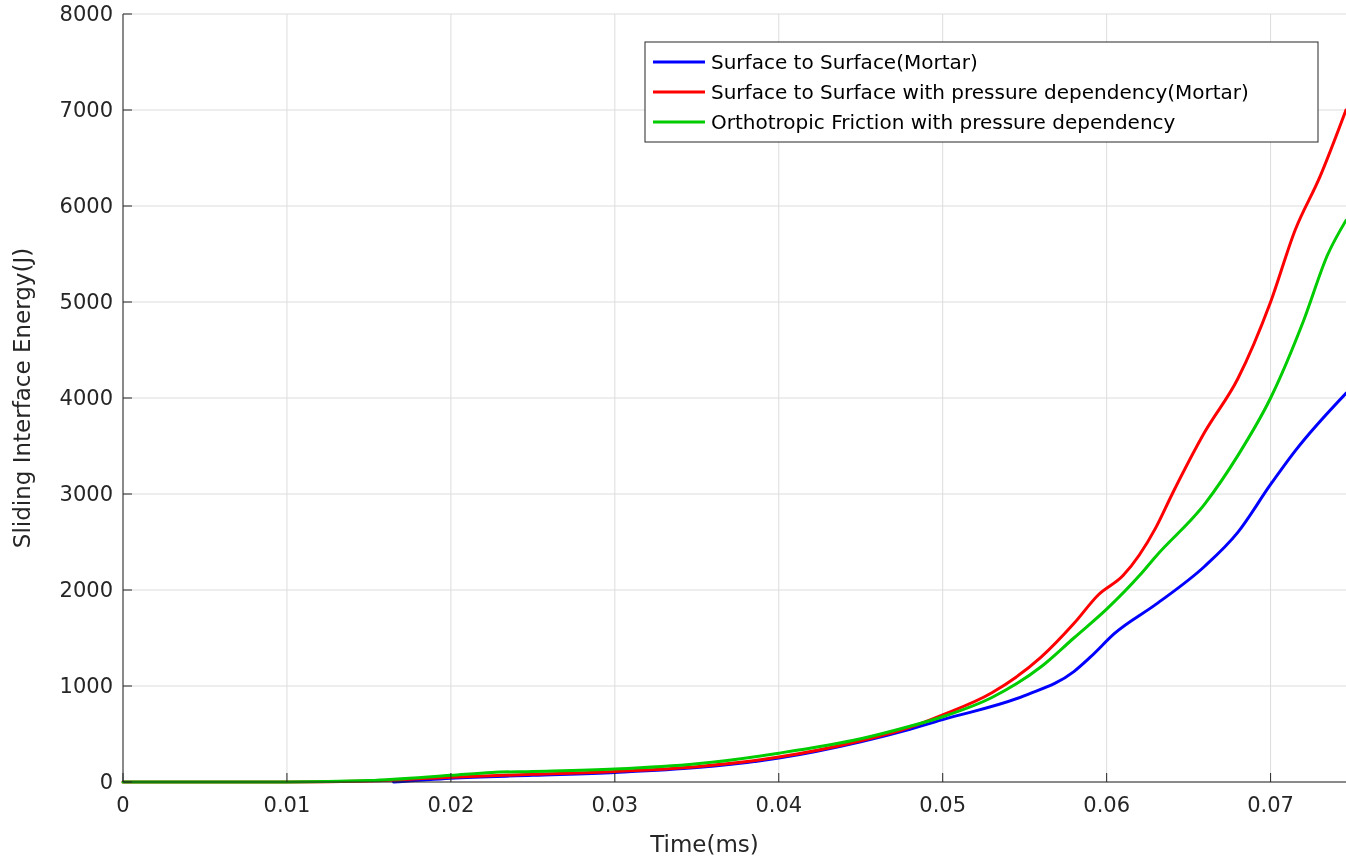 This screenshot has height=861, width=1346. What do you see at coordinates (86, 14) in the screenshot?
I see `y-tick-label: 8000` at bounding box center [86, 14].